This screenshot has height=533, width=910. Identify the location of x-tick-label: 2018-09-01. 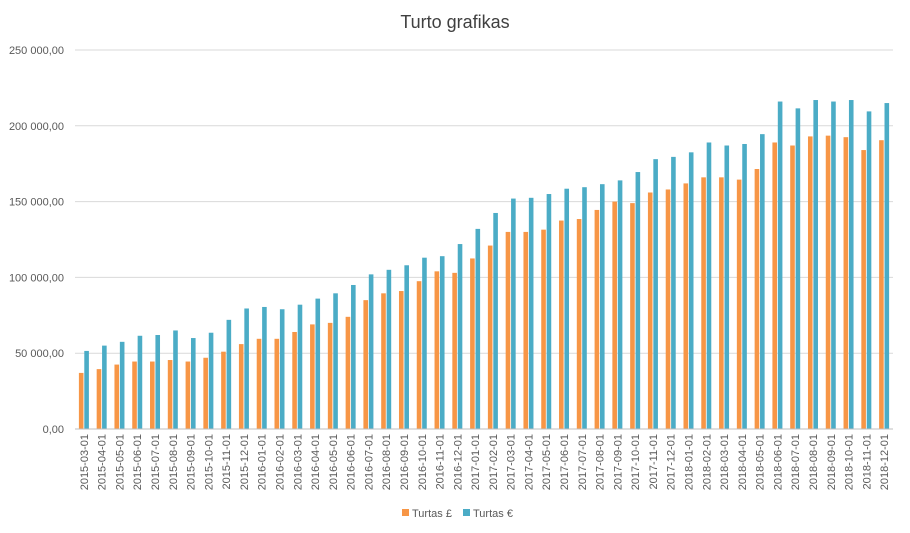
(832, 462).